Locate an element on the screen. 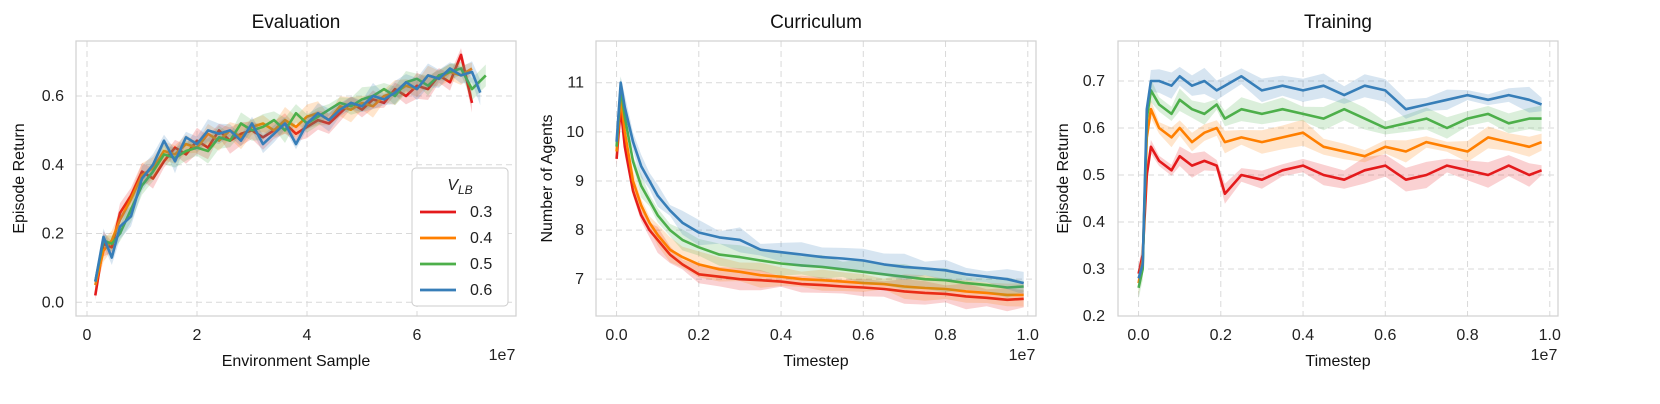  y-tick-label: 10 is located at coordinates (575, 132).